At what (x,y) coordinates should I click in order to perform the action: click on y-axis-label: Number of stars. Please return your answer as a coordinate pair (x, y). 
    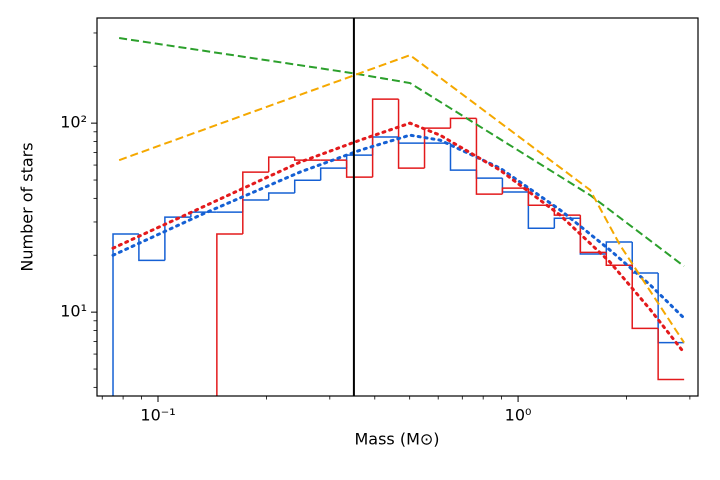
    Looking at the image, I should click on (27, 206).